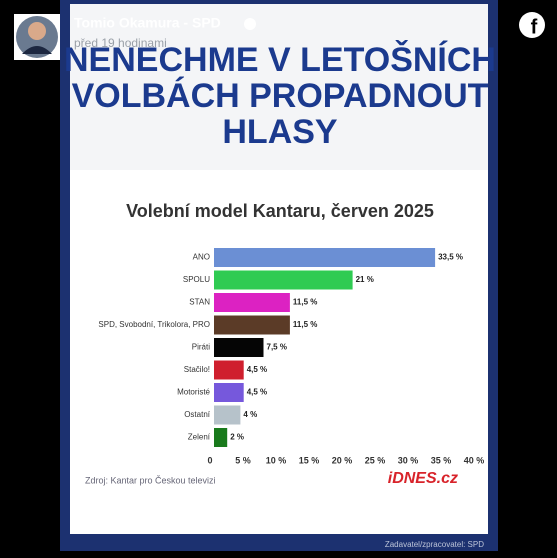 The height and width of the screenshot is (558, 557). I want to click on facebook-logo, so click(532, 25).